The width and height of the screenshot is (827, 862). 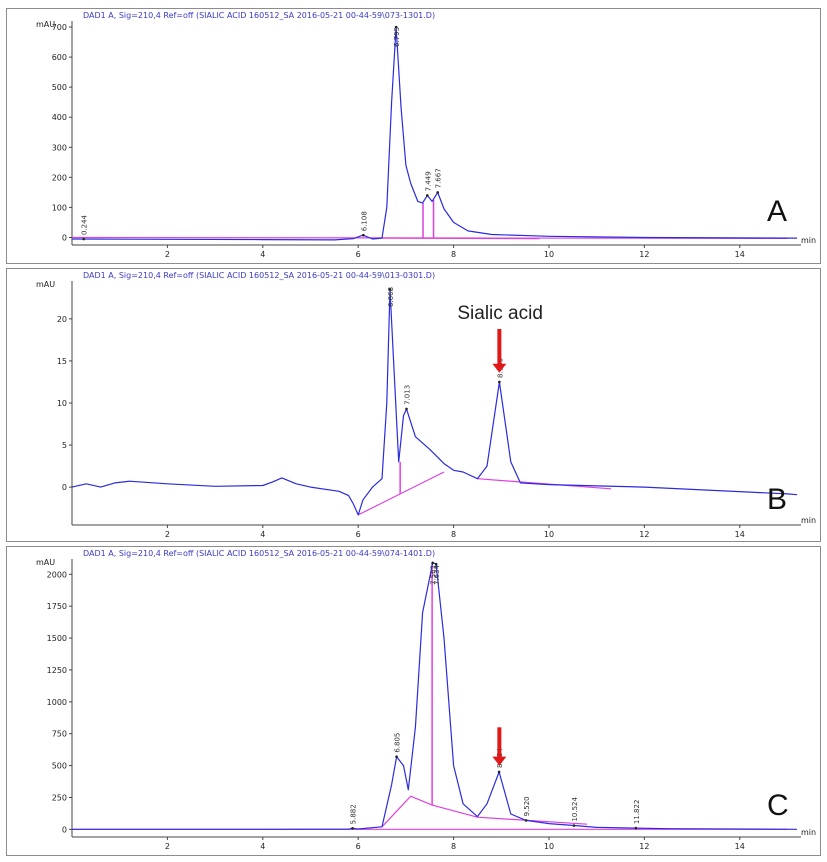 I want to click on y-tick-label-a: 100, so click(x=59, y=207).